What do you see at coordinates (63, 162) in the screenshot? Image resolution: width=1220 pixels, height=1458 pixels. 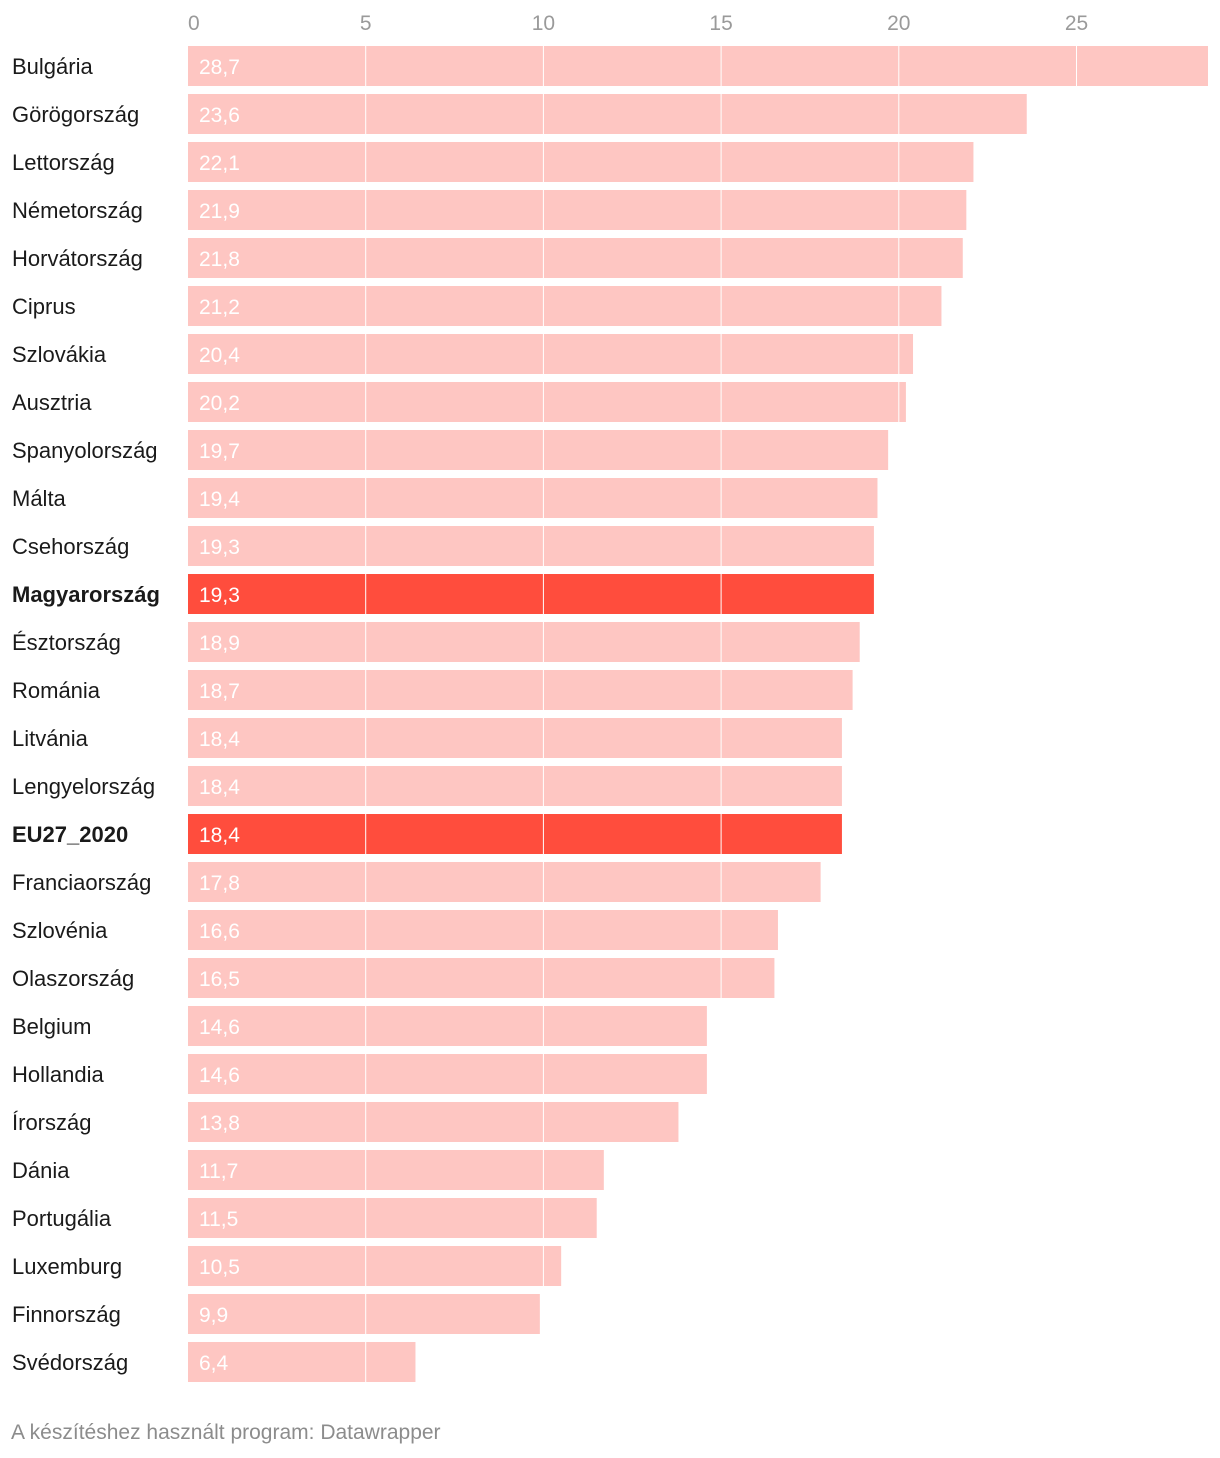 I see `category-label-2: Lettország` at bounding box center [63, 162].